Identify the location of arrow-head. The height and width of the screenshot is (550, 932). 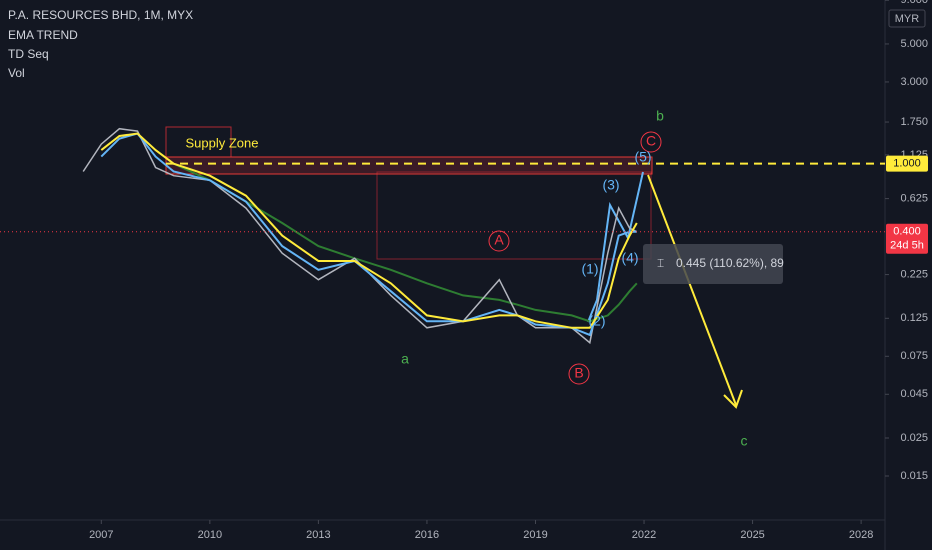
(733, 399).